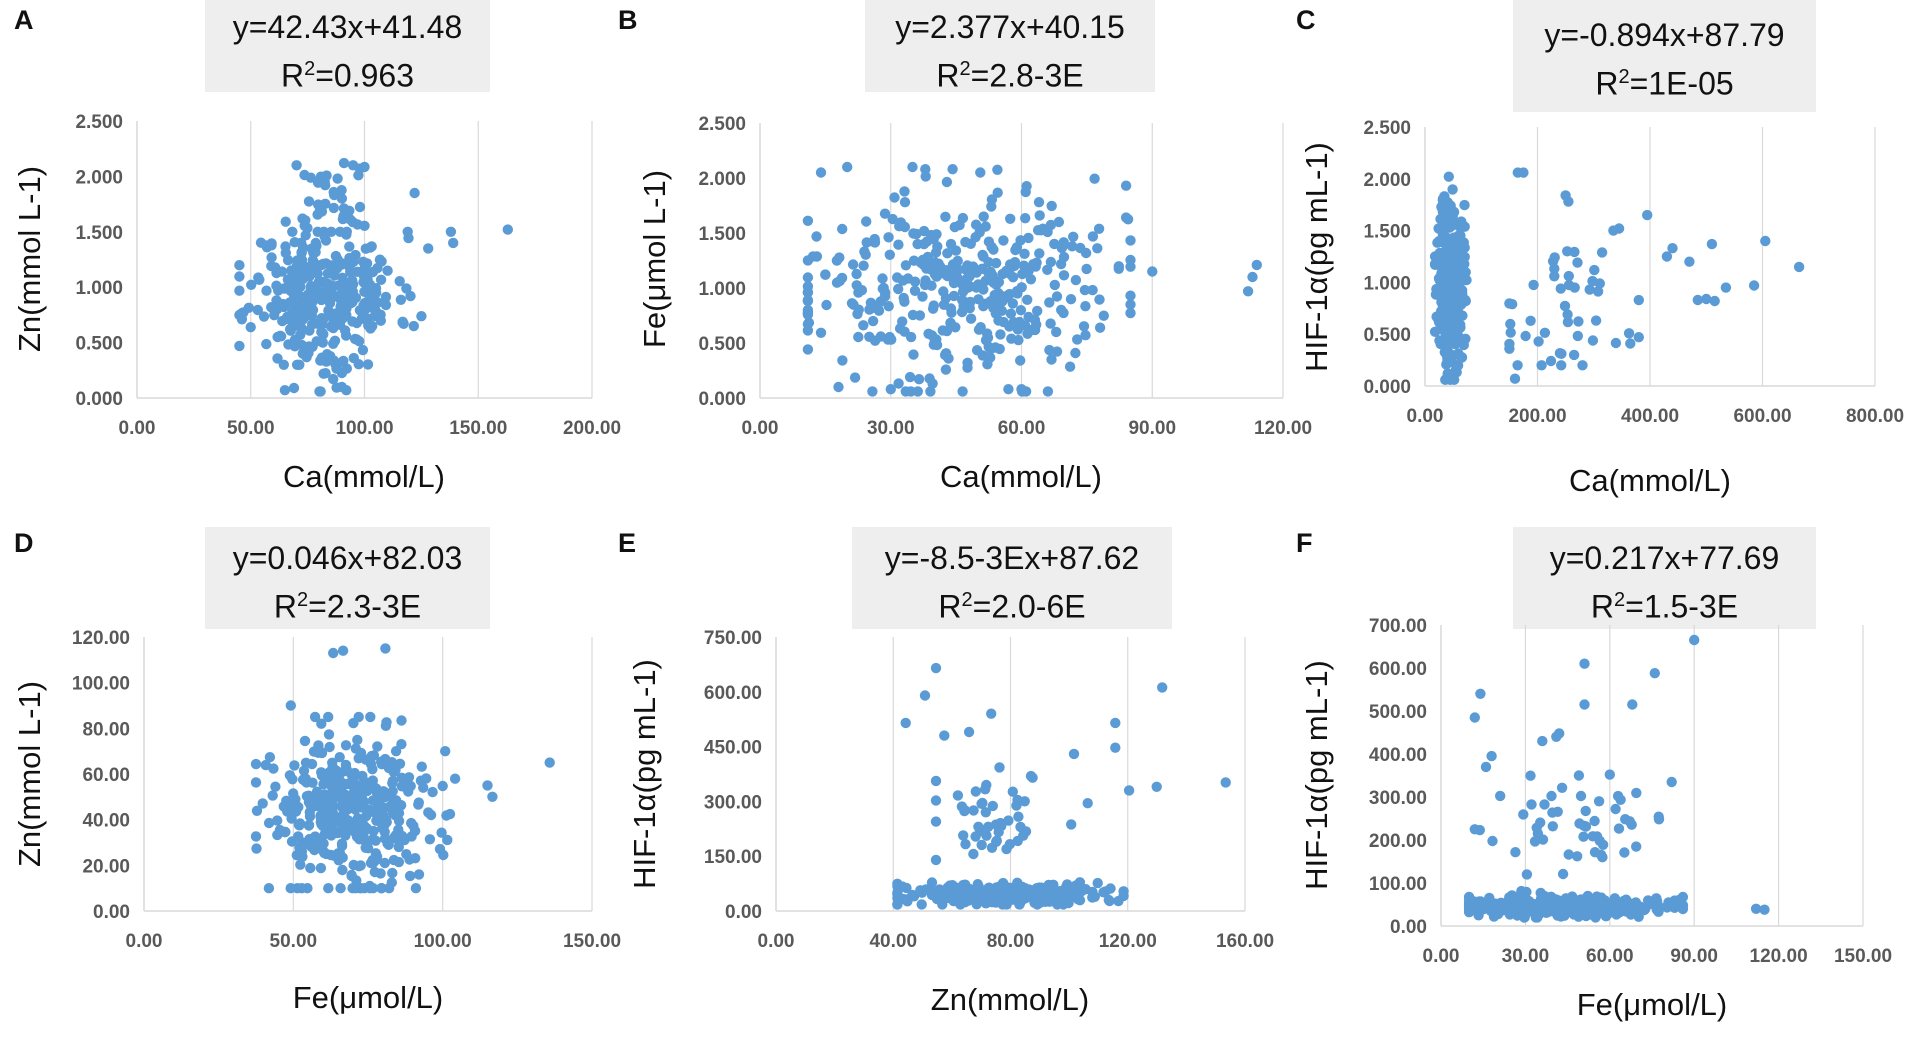 This screenshot has width=1905, height=1042. What do you see at coordinates (1010, 27) in the screenshot?
I see `regression-equation-b: y=2.377x+40.15` at bounding box center [1010, 27].